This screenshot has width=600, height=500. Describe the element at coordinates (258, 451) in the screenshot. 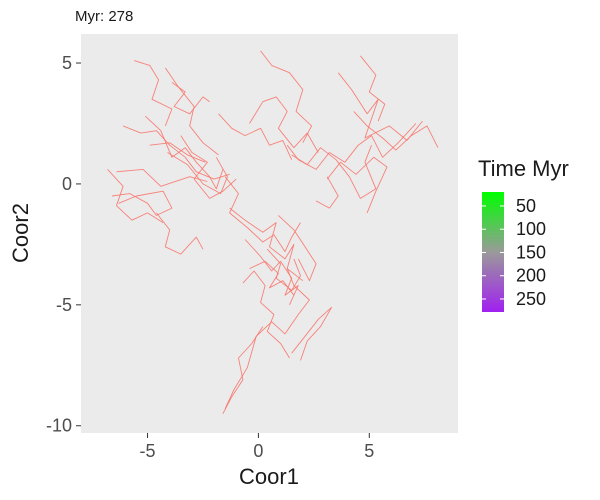

I see `x-tick-label-2: 0` at that location.